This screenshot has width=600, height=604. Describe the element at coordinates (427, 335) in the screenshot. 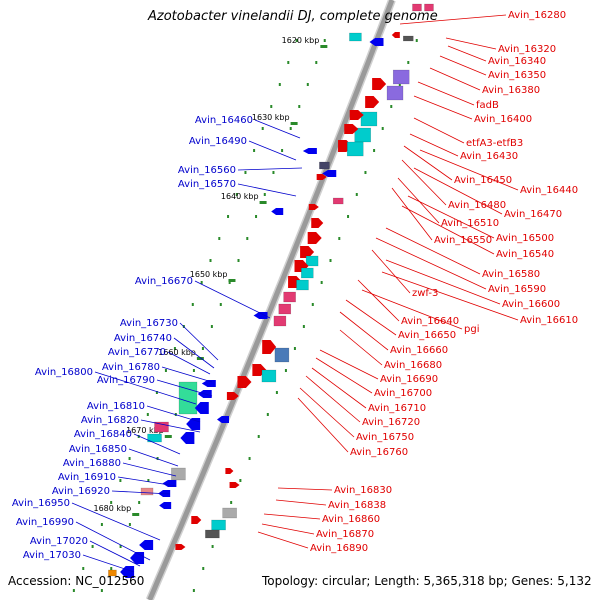

I see `gene-label-right: Avin_16650` at that location.